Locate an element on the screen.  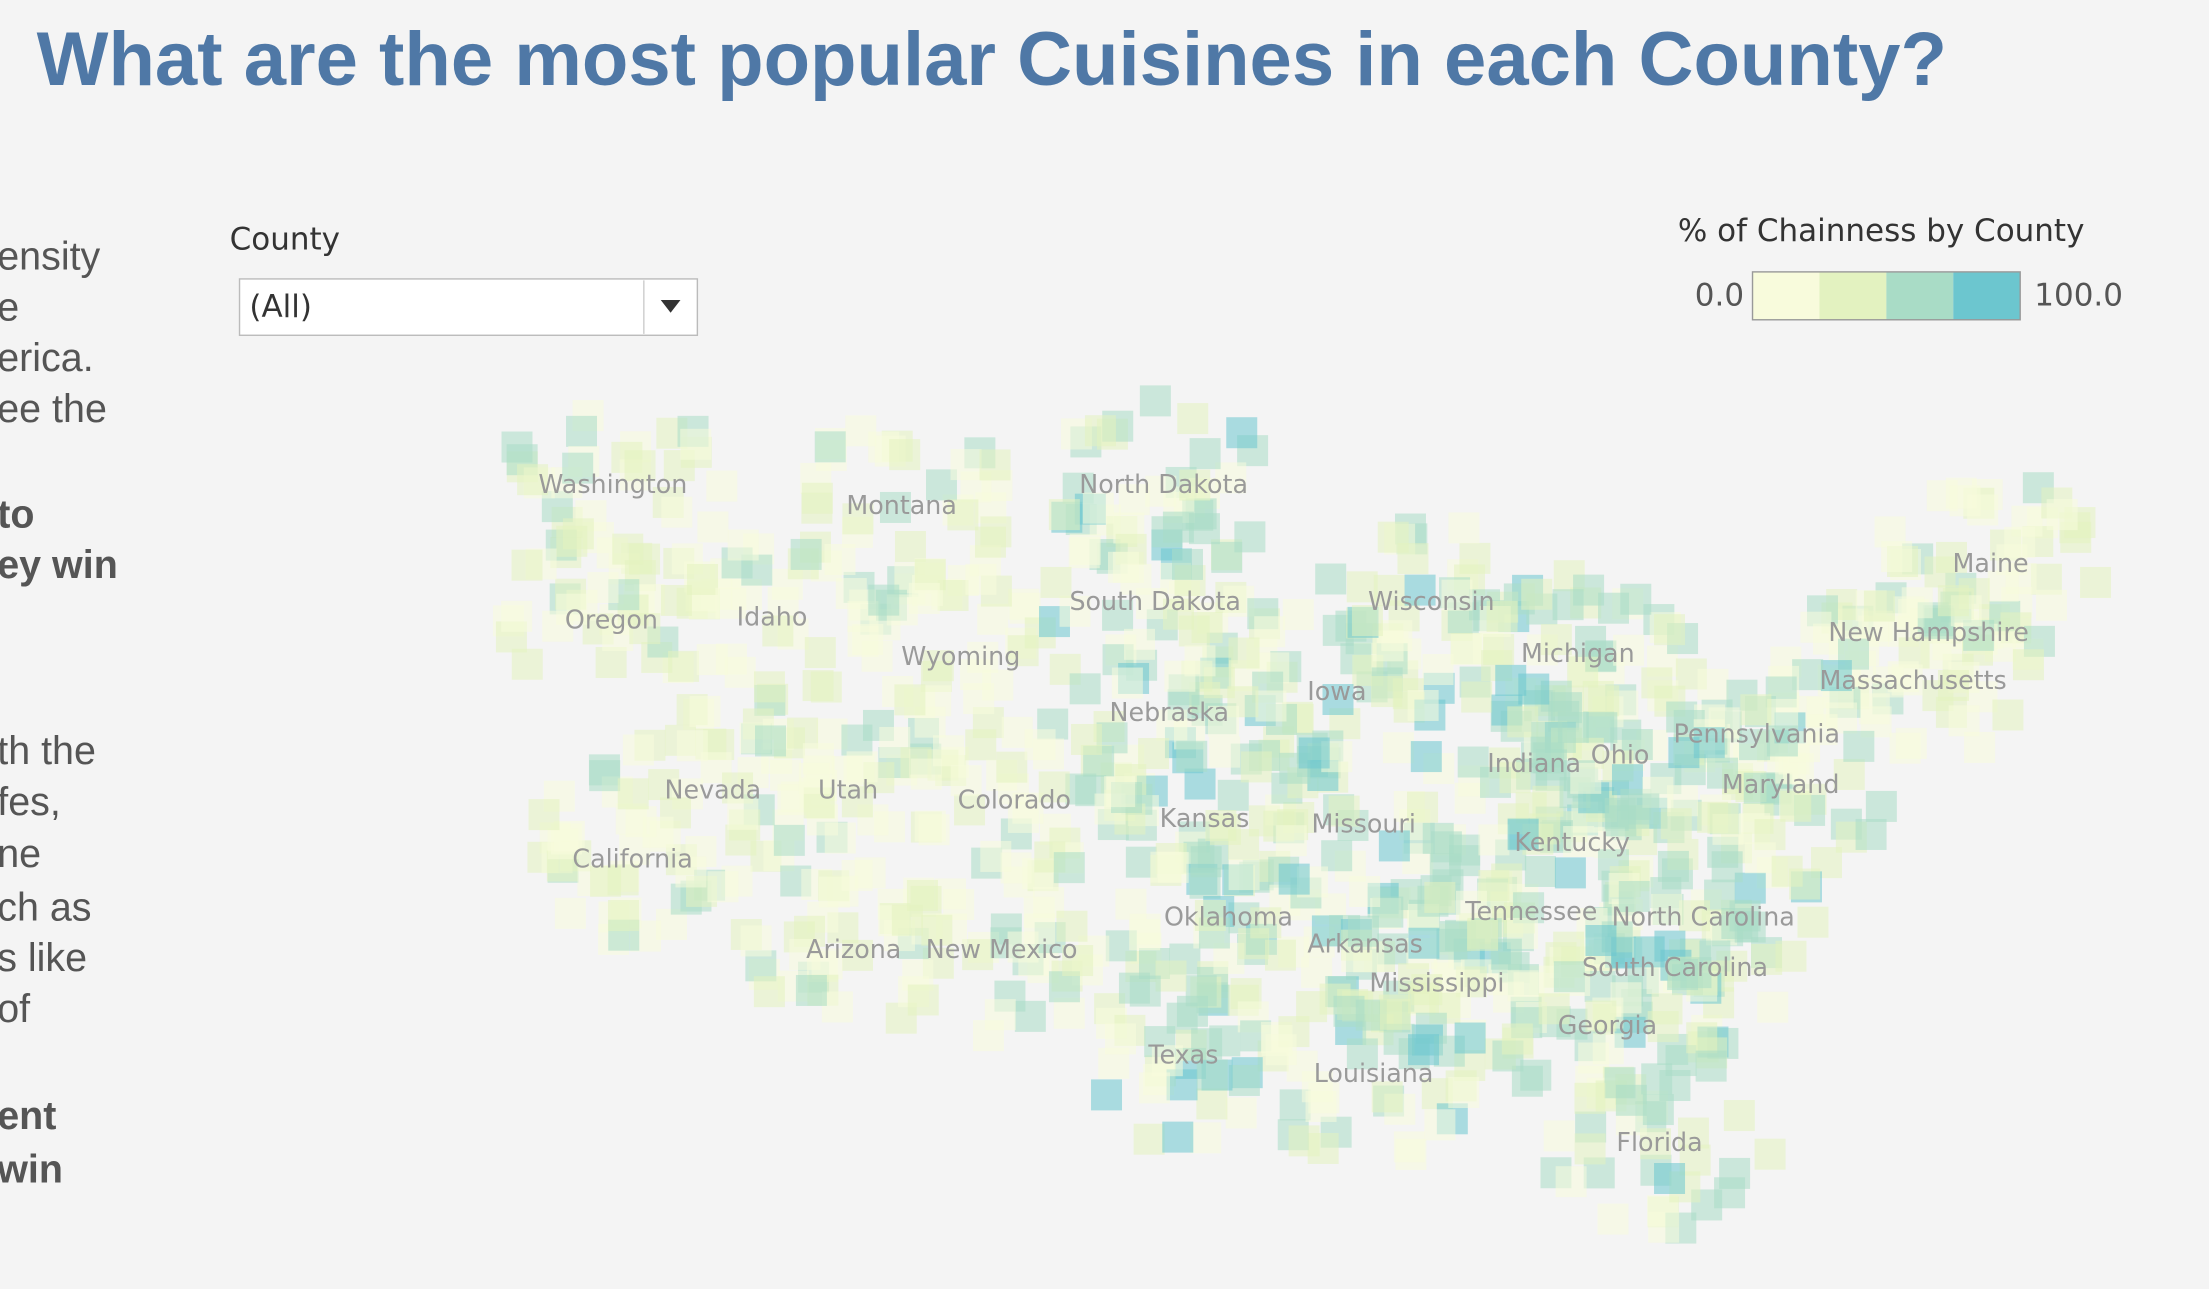
state-label: Idaho is located at coordinates (772, 616).